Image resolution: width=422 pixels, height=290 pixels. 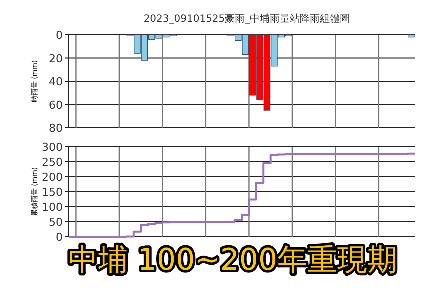 What do you see at coordinates (411, 36) in the screenshot?
I see `bar` at bounding box center [411, 36].